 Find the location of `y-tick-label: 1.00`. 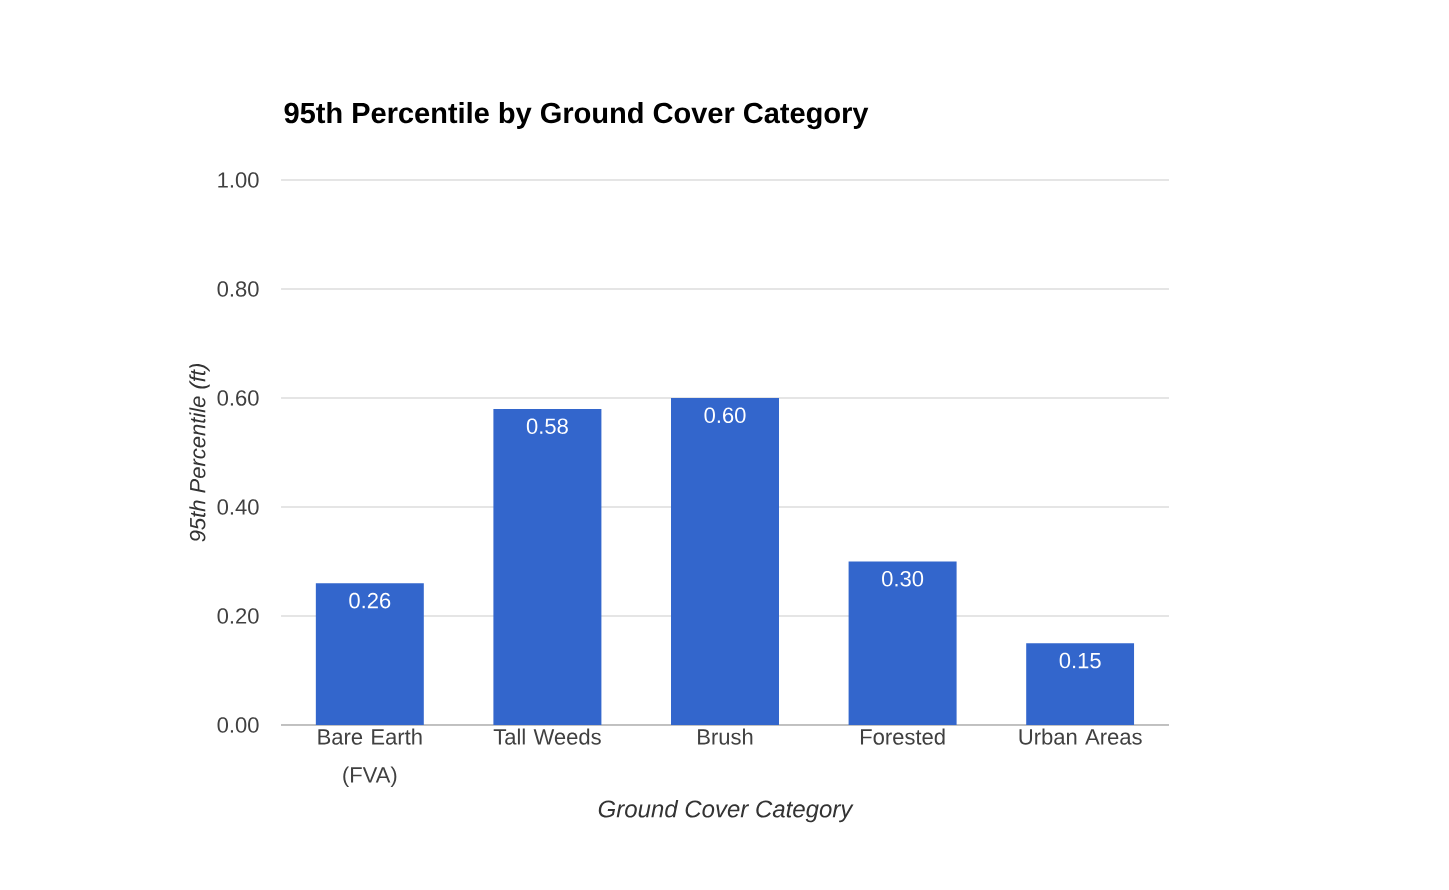

y-tick-label: 1.00 is located at coordinates (238, 180).